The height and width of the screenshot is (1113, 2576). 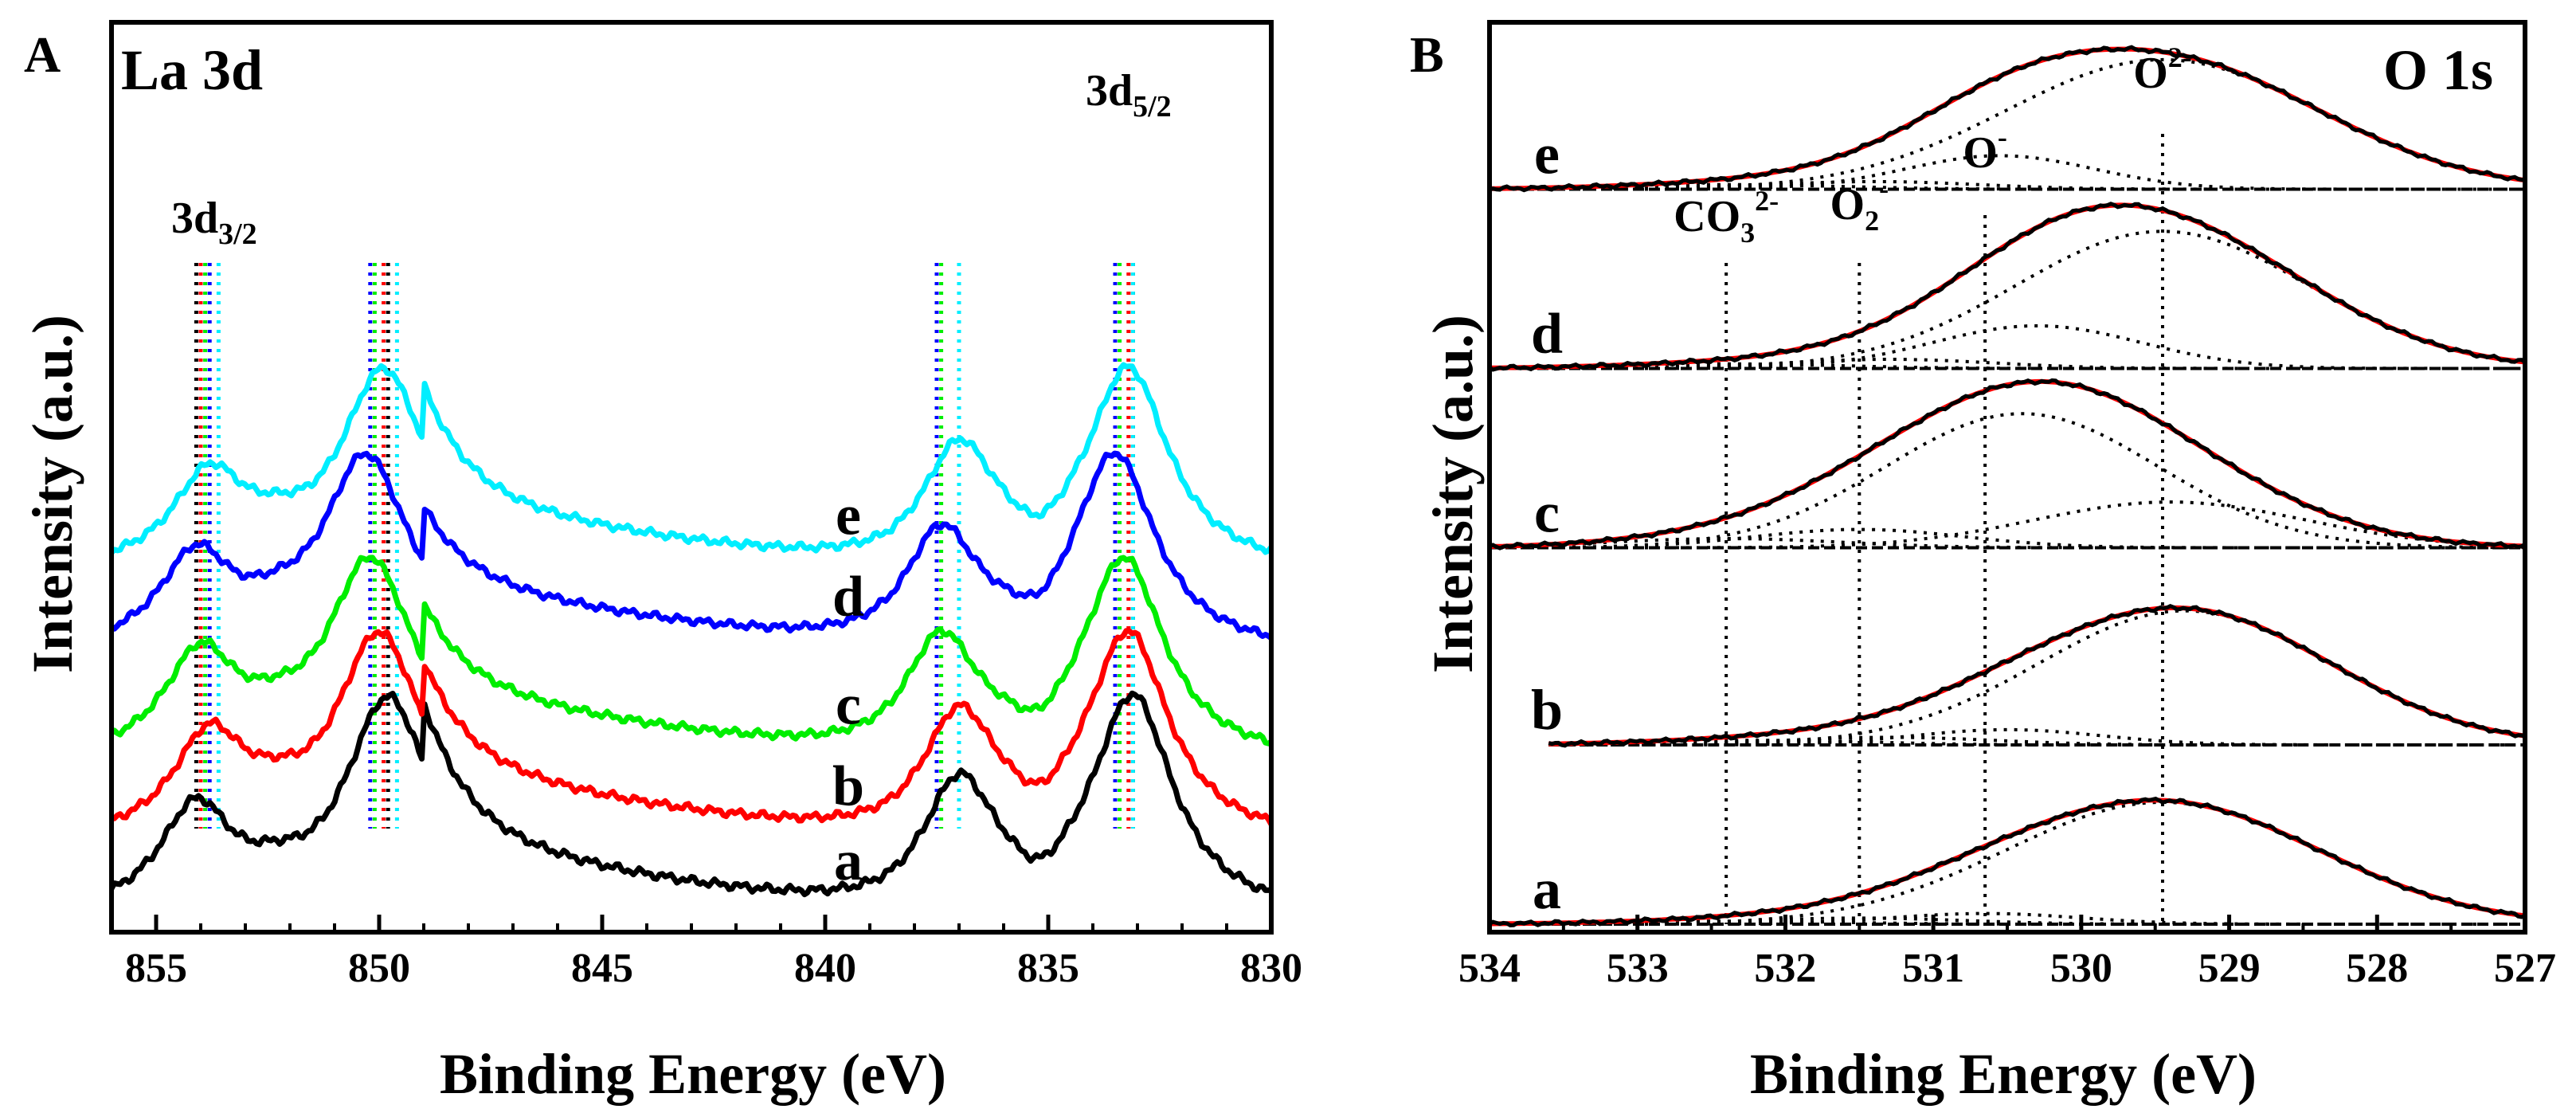 I want to click on panel-b-component-label: CO32-, so click(x=1726, y=217).